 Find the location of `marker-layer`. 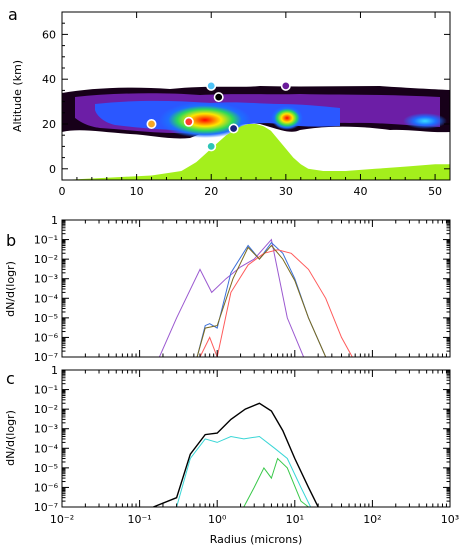

marker-layer is located at coordinates (218, 116).